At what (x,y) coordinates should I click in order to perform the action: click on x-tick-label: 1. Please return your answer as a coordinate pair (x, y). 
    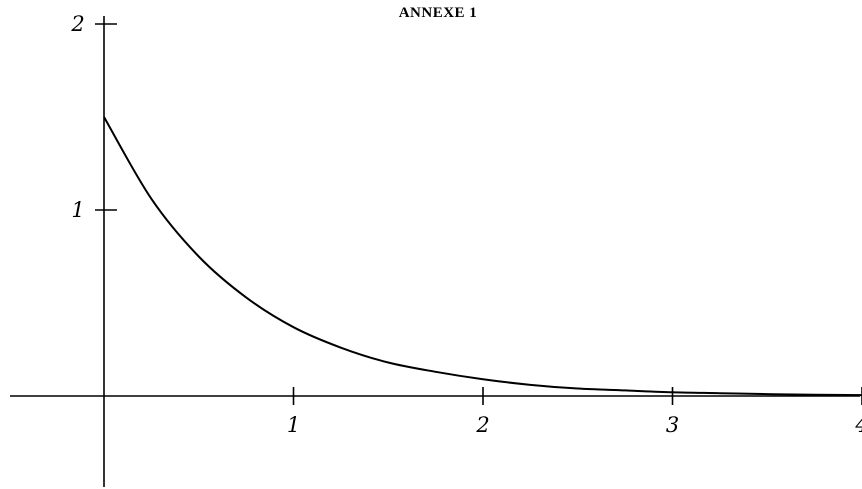
    Looking at the image, I should click on (293, 425).